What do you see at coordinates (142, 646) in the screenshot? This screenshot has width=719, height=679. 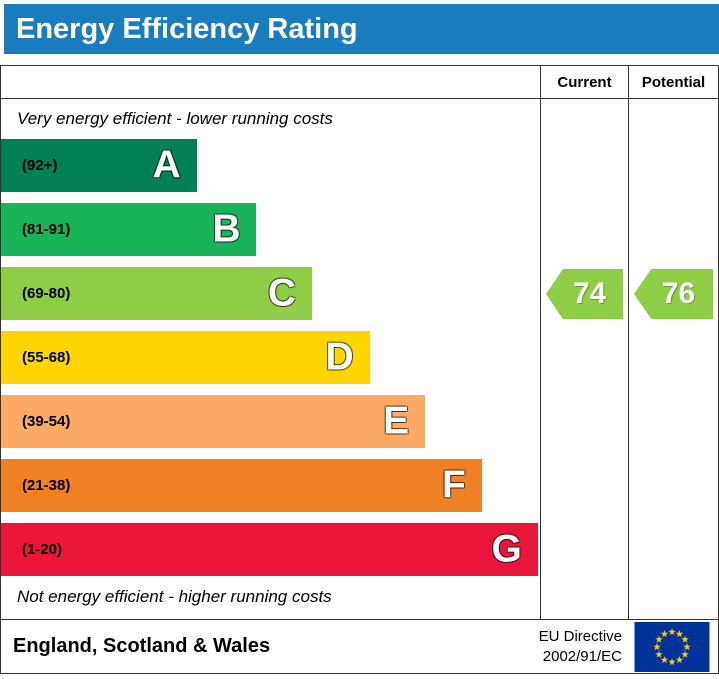 I see `region-label: England, Scotland & Wales` at bounding box center [142, 646].